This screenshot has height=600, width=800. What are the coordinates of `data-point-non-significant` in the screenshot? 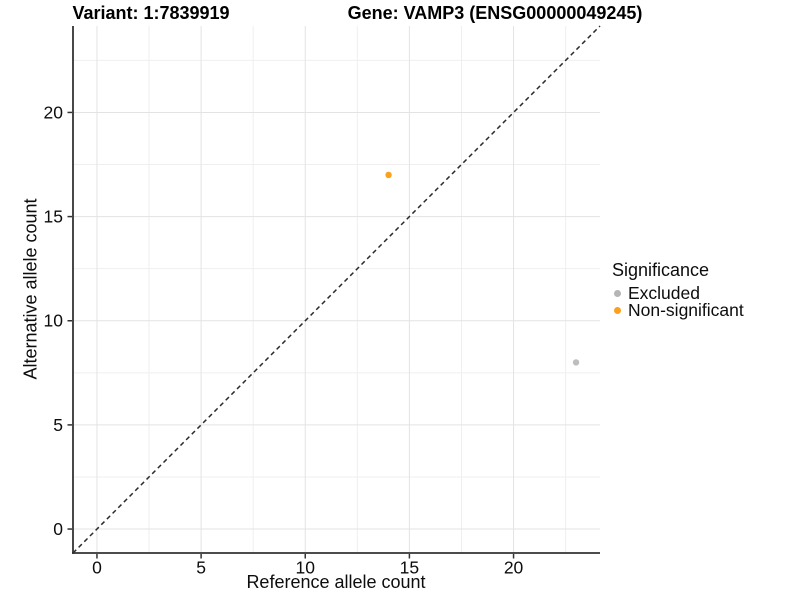 It's located at (388, 175).